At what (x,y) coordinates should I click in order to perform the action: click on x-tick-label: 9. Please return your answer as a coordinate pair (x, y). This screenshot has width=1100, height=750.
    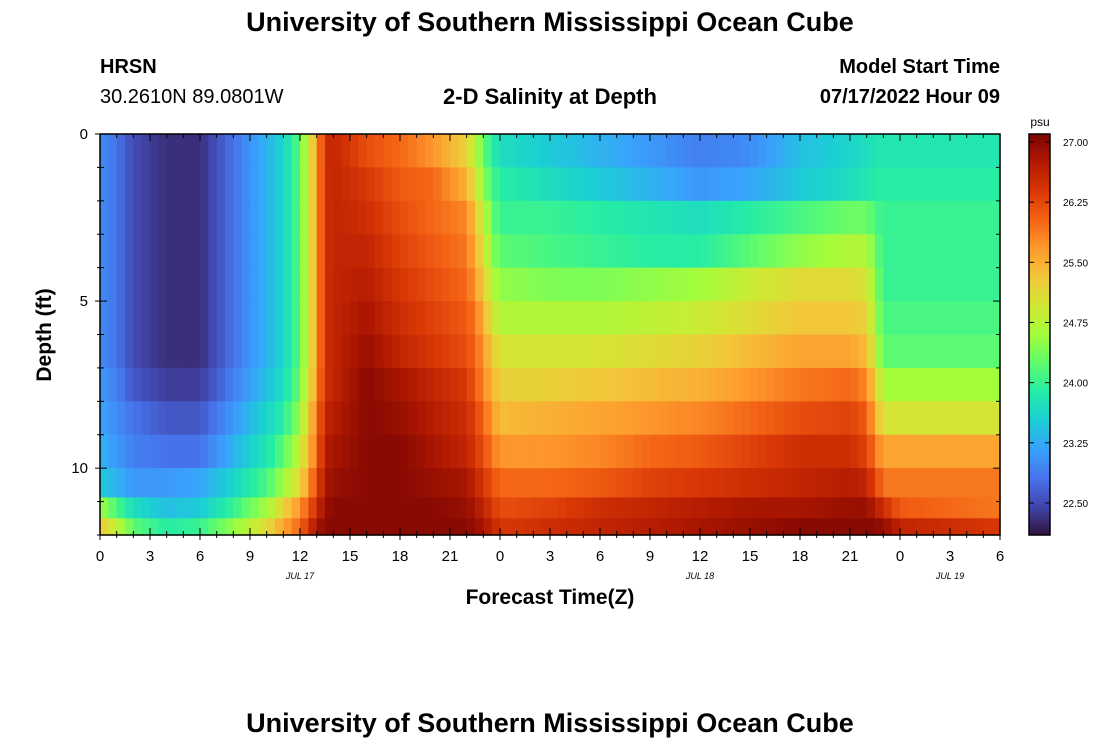
    Looking at the image, I should click on (650, 556).